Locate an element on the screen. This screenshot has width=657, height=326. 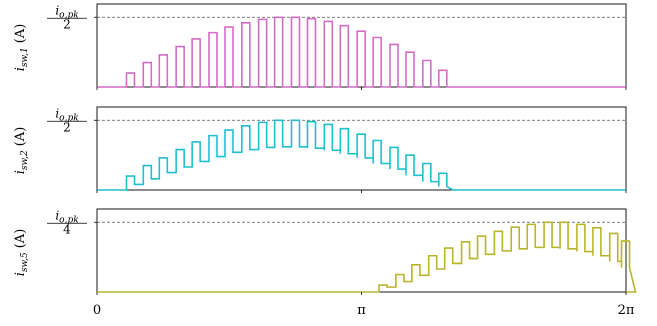
y-axis-label: isw,1 (A) is located at coordinates (21, 48).